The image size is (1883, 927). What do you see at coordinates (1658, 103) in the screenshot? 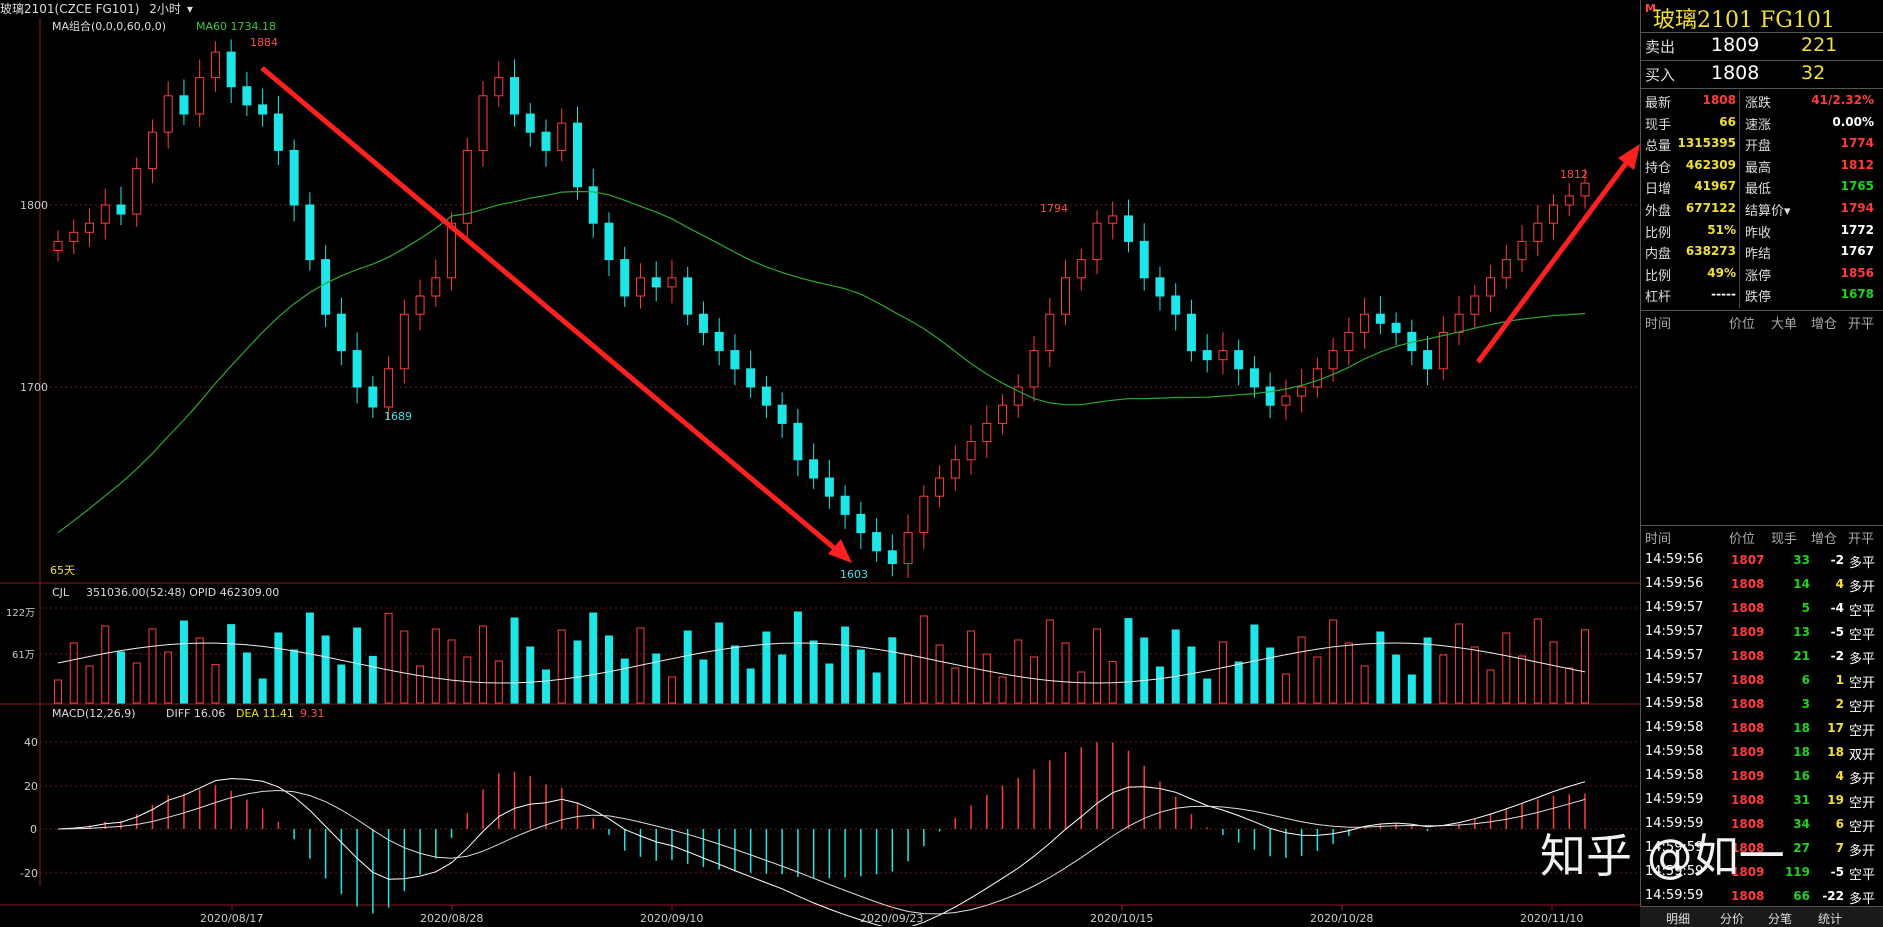
I see `stat-label: 最新` at bounding box center [1658, 103].